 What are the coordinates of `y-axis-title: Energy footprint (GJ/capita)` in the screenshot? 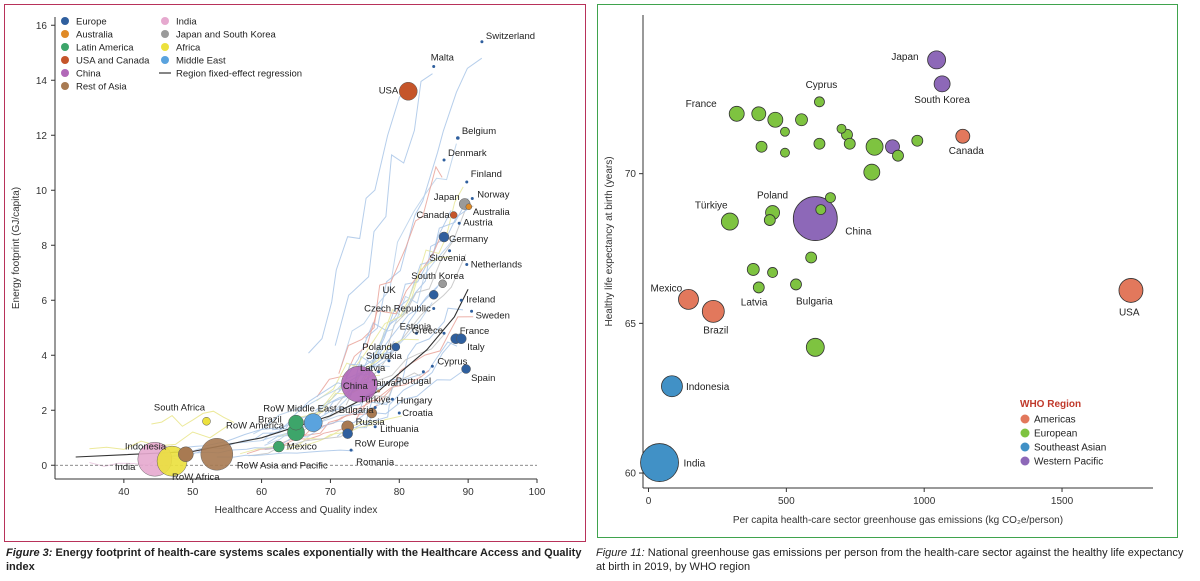 It's located at (16, 248).